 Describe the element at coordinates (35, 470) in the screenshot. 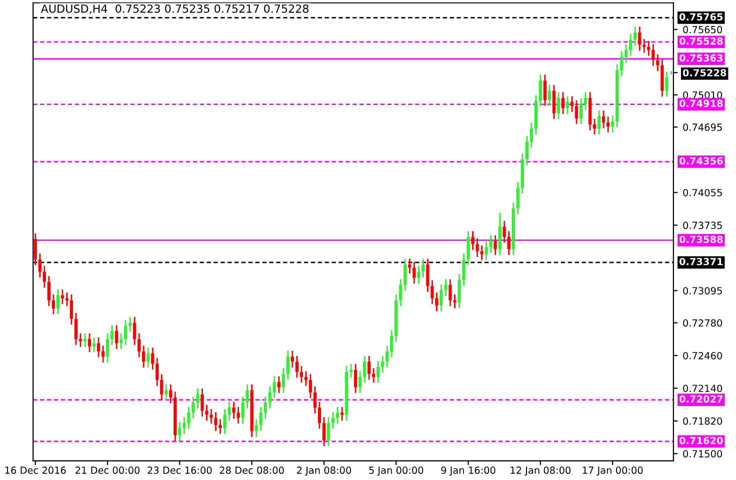

I see `x-tick-label: 16 Dec 2016` at that location.